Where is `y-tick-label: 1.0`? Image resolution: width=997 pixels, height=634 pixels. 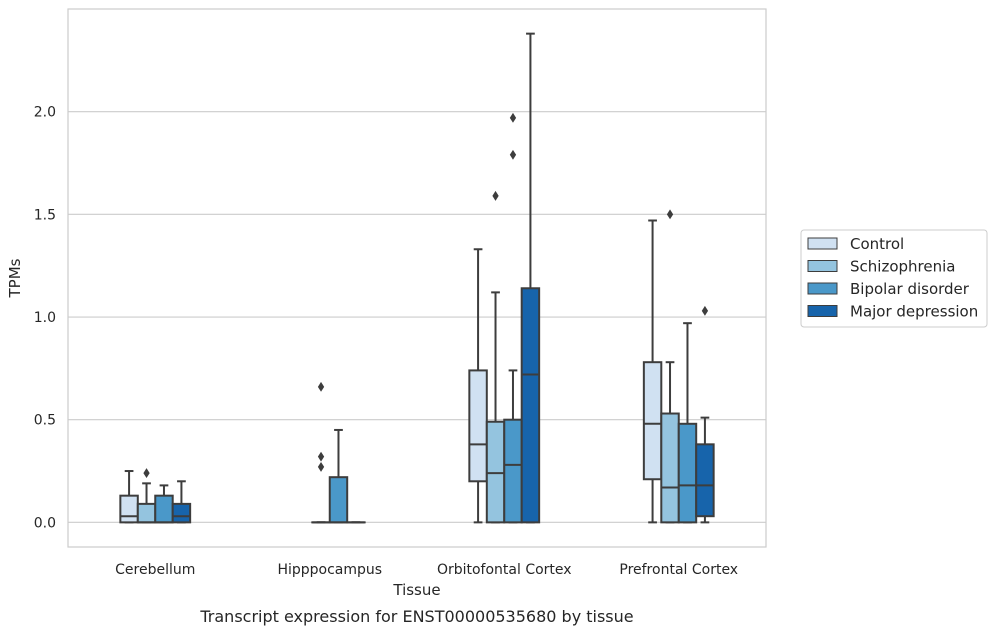 y-tick-label: 1.0 is located at coordinates (45, 318).